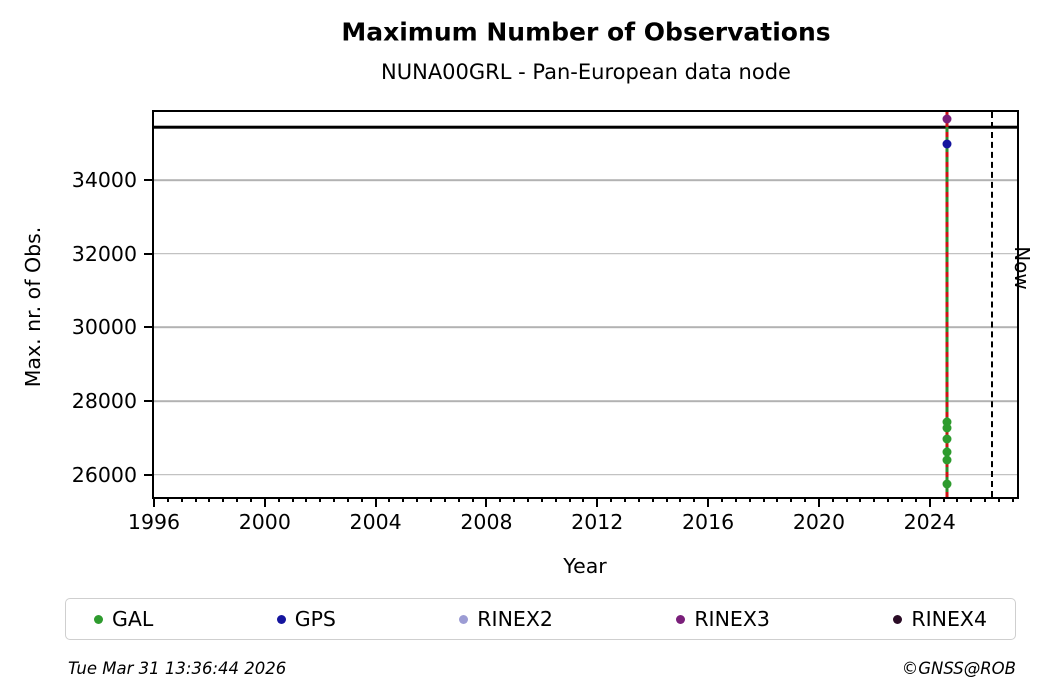  I want to click on y-tick-label: 28000, so click(104, 401).